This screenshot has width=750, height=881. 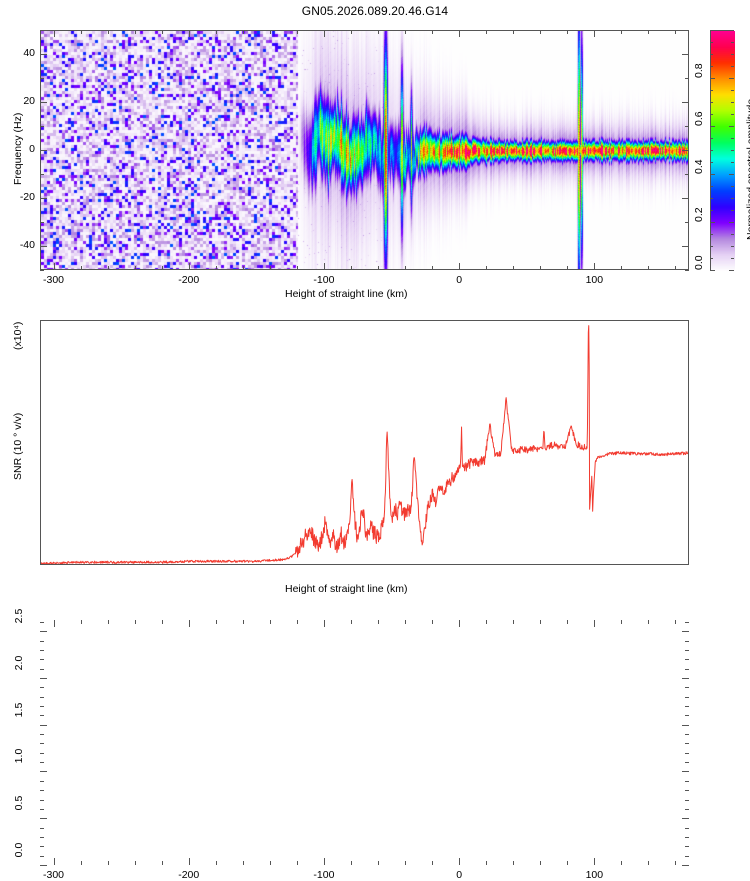 What do you see at coordinates (324, 280) in the screenshot?
I see `spectrogram-xticklabel: -100` at bounding box center [324, 280].